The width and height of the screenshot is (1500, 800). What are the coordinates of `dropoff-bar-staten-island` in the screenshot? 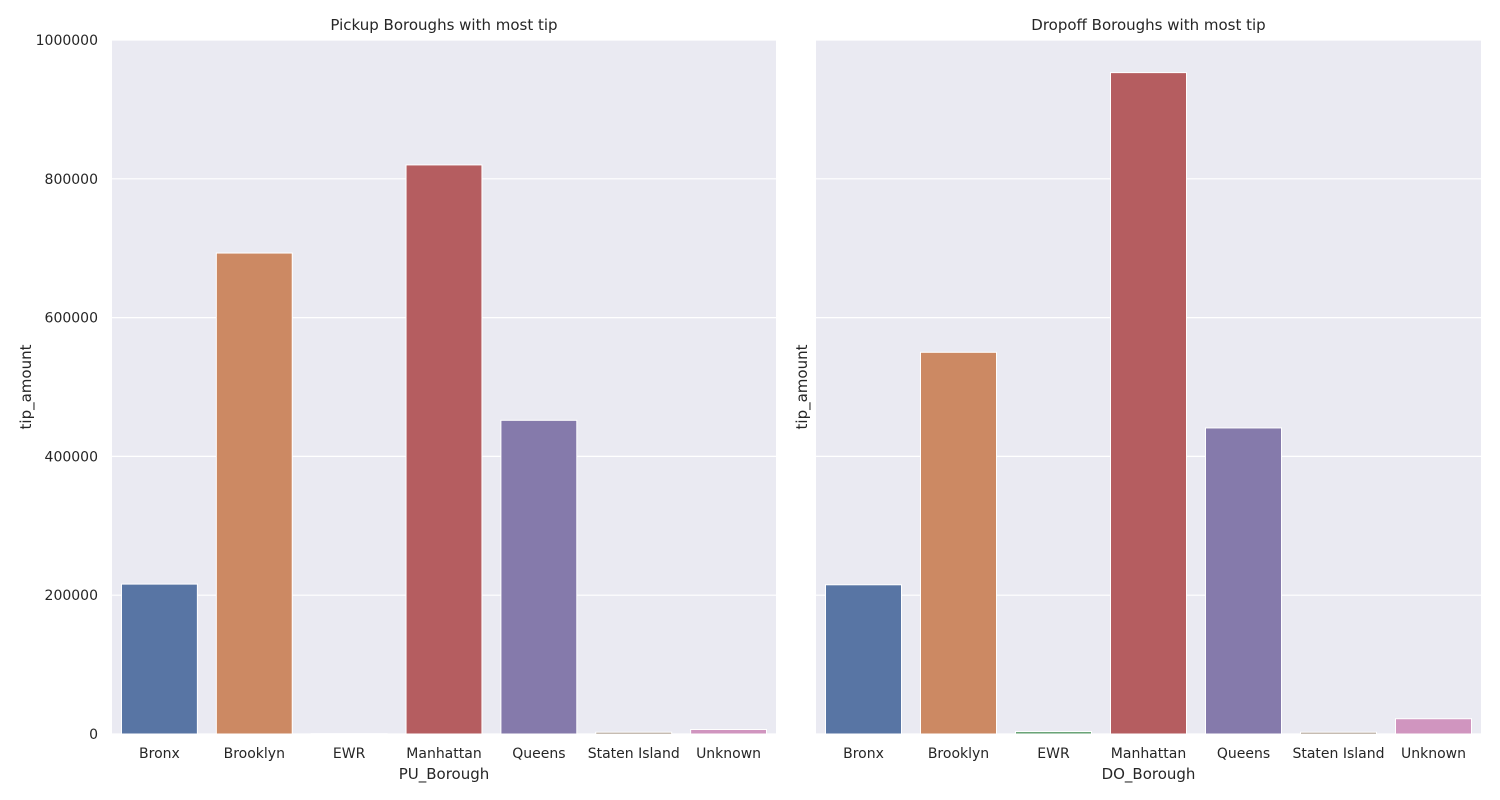 It's located at (1338, 733).